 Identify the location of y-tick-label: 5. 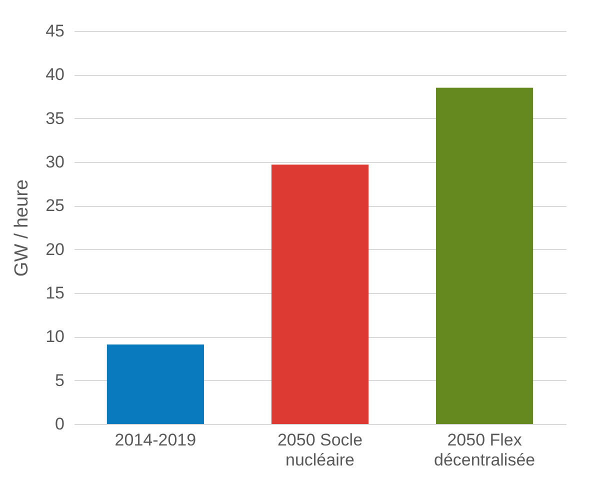
(59, 380).